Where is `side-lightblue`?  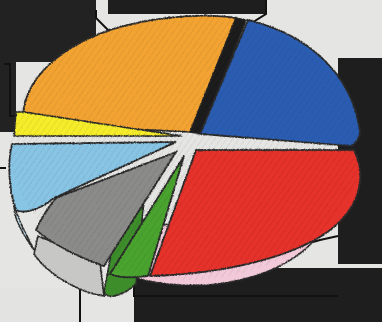
side-lightblue is located at coordinates (24, 228).